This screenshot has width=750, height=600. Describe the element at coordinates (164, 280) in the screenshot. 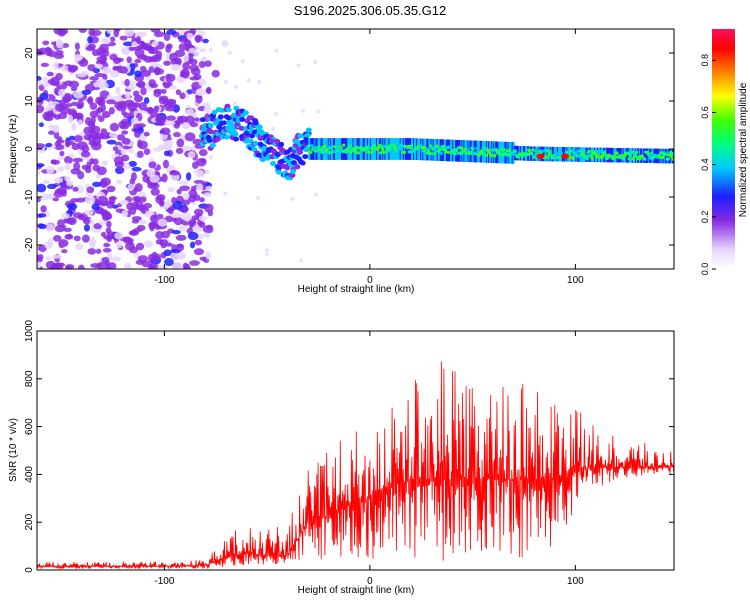

I see `x-tick-label: -100` at that location.